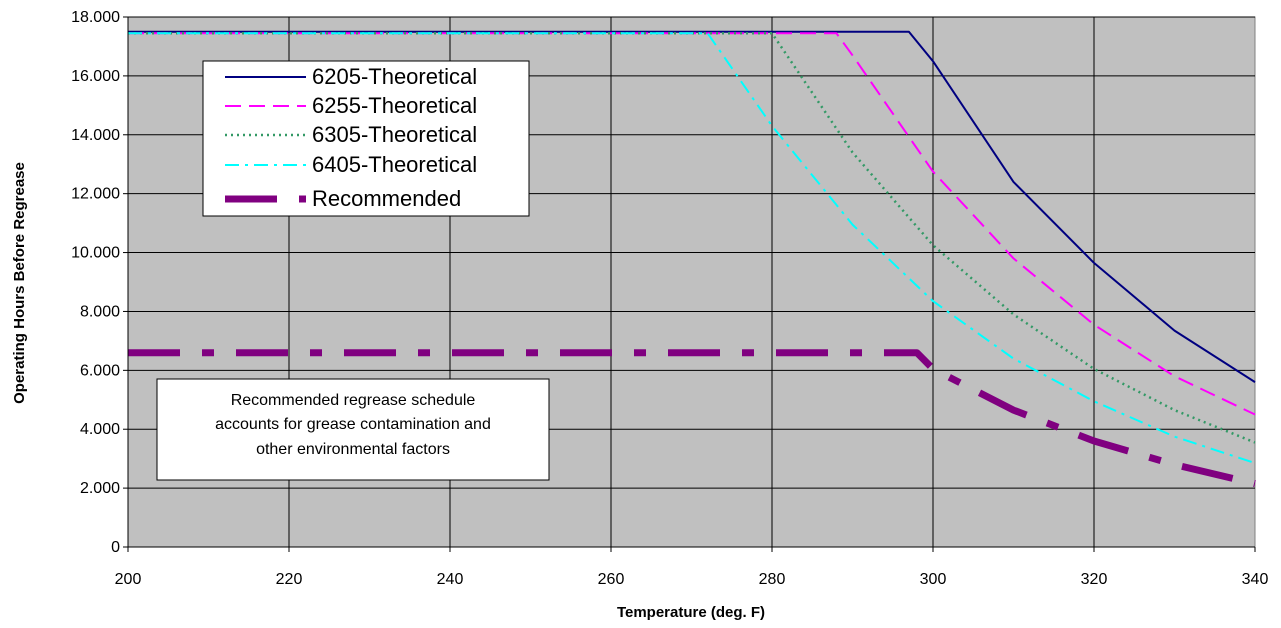 Image resolution: width=1281 pixels, height=628 pixels. I want to click on y-tick-label: 18.000, so click(95, 17).